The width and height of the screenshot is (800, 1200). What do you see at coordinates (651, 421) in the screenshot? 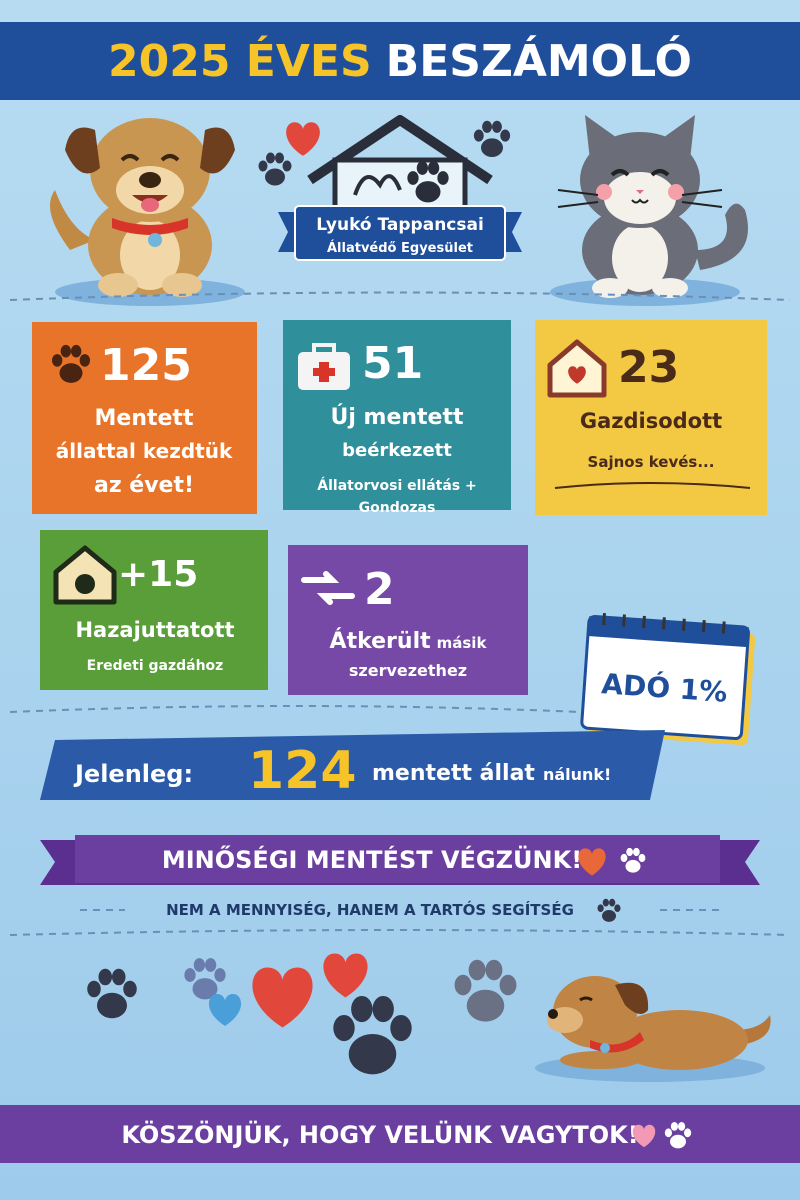
I see `stat-label: Gazdisodott` at bounding box center [651, 421].